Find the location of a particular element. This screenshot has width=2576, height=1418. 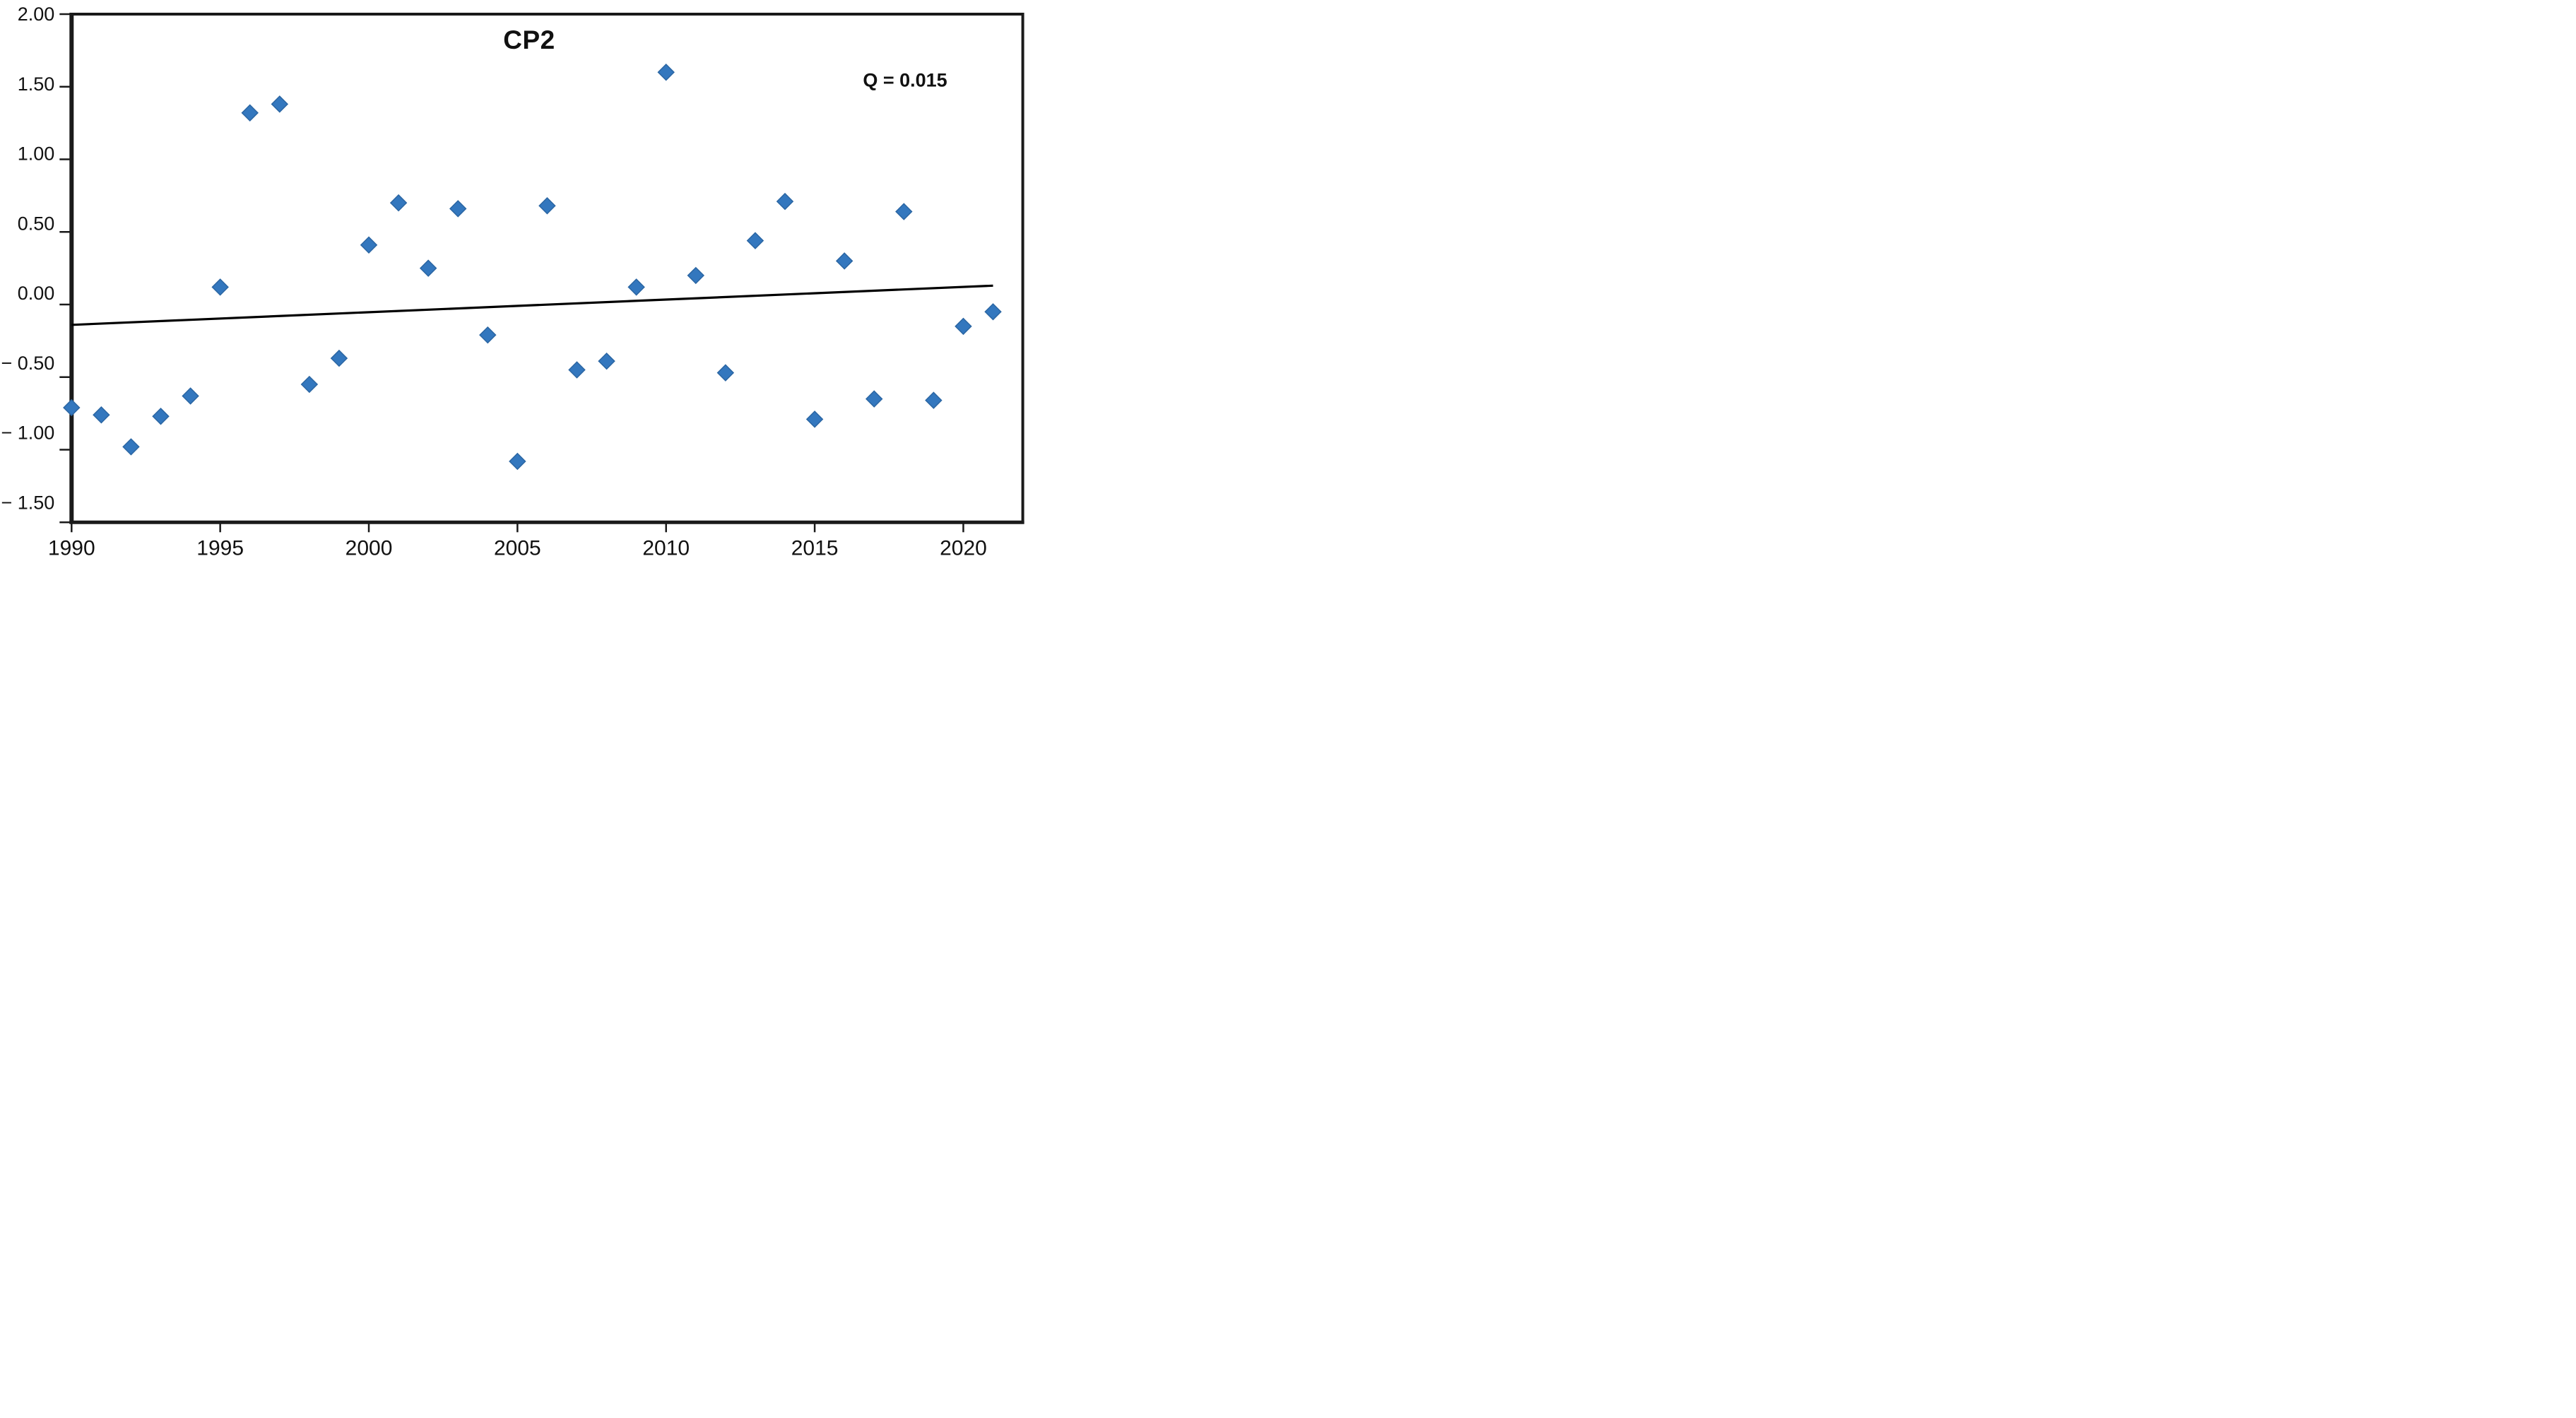

data-point-2000 is located at coordinates (369, 245).